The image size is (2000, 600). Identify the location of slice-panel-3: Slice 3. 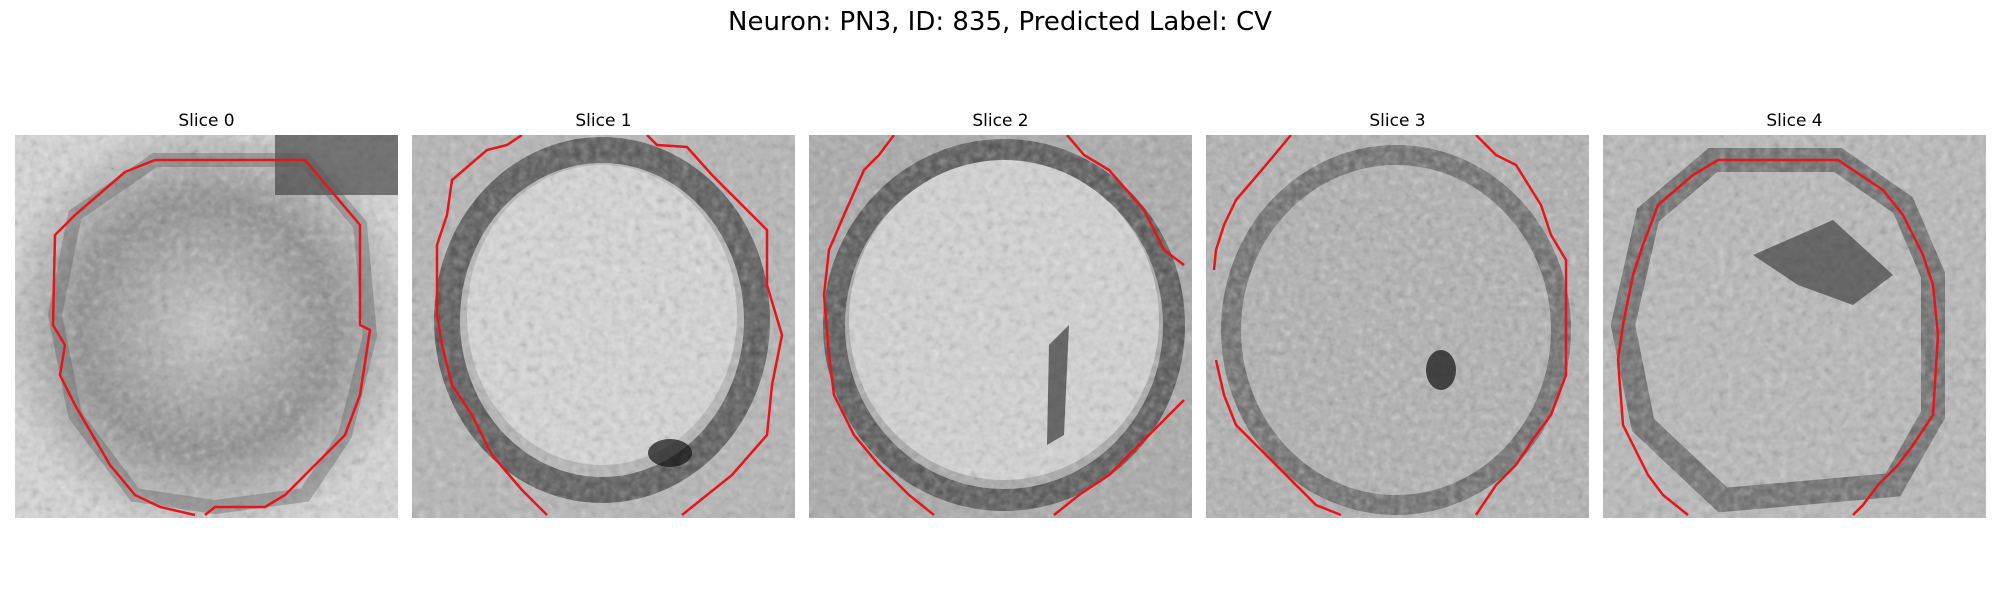
(1397, 314).